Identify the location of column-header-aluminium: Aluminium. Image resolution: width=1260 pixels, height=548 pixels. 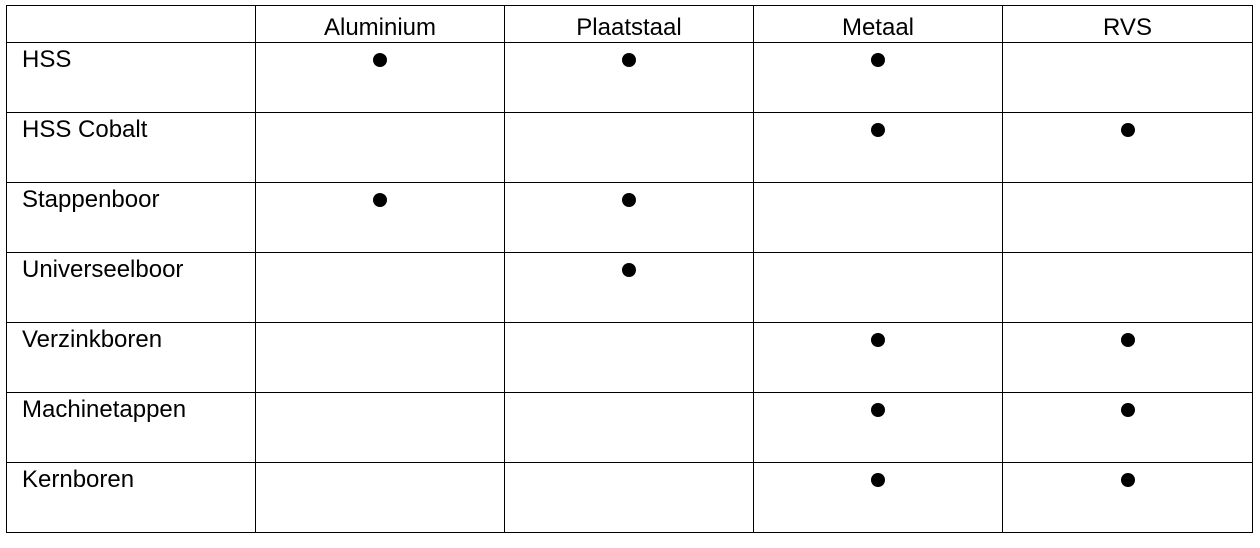
(380, 24).